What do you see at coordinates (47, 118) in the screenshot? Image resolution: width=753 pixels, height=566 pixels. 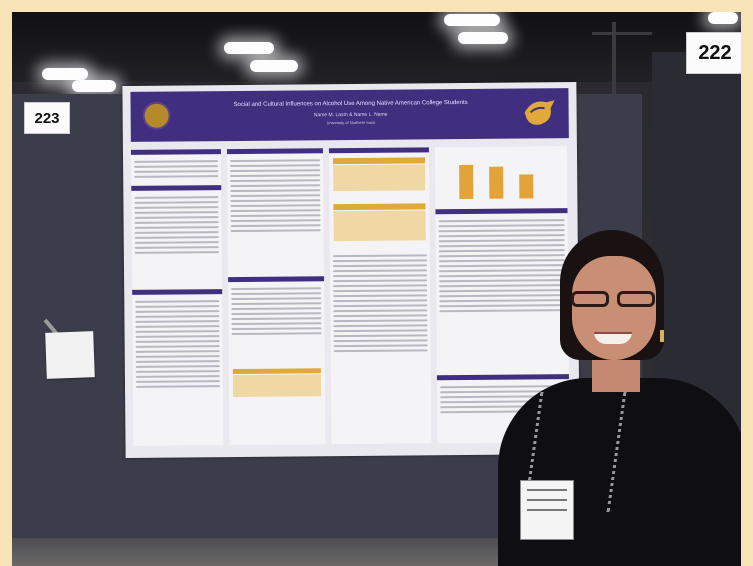 I see `booth-number-sign: 223` at bounding box center [47, 118].